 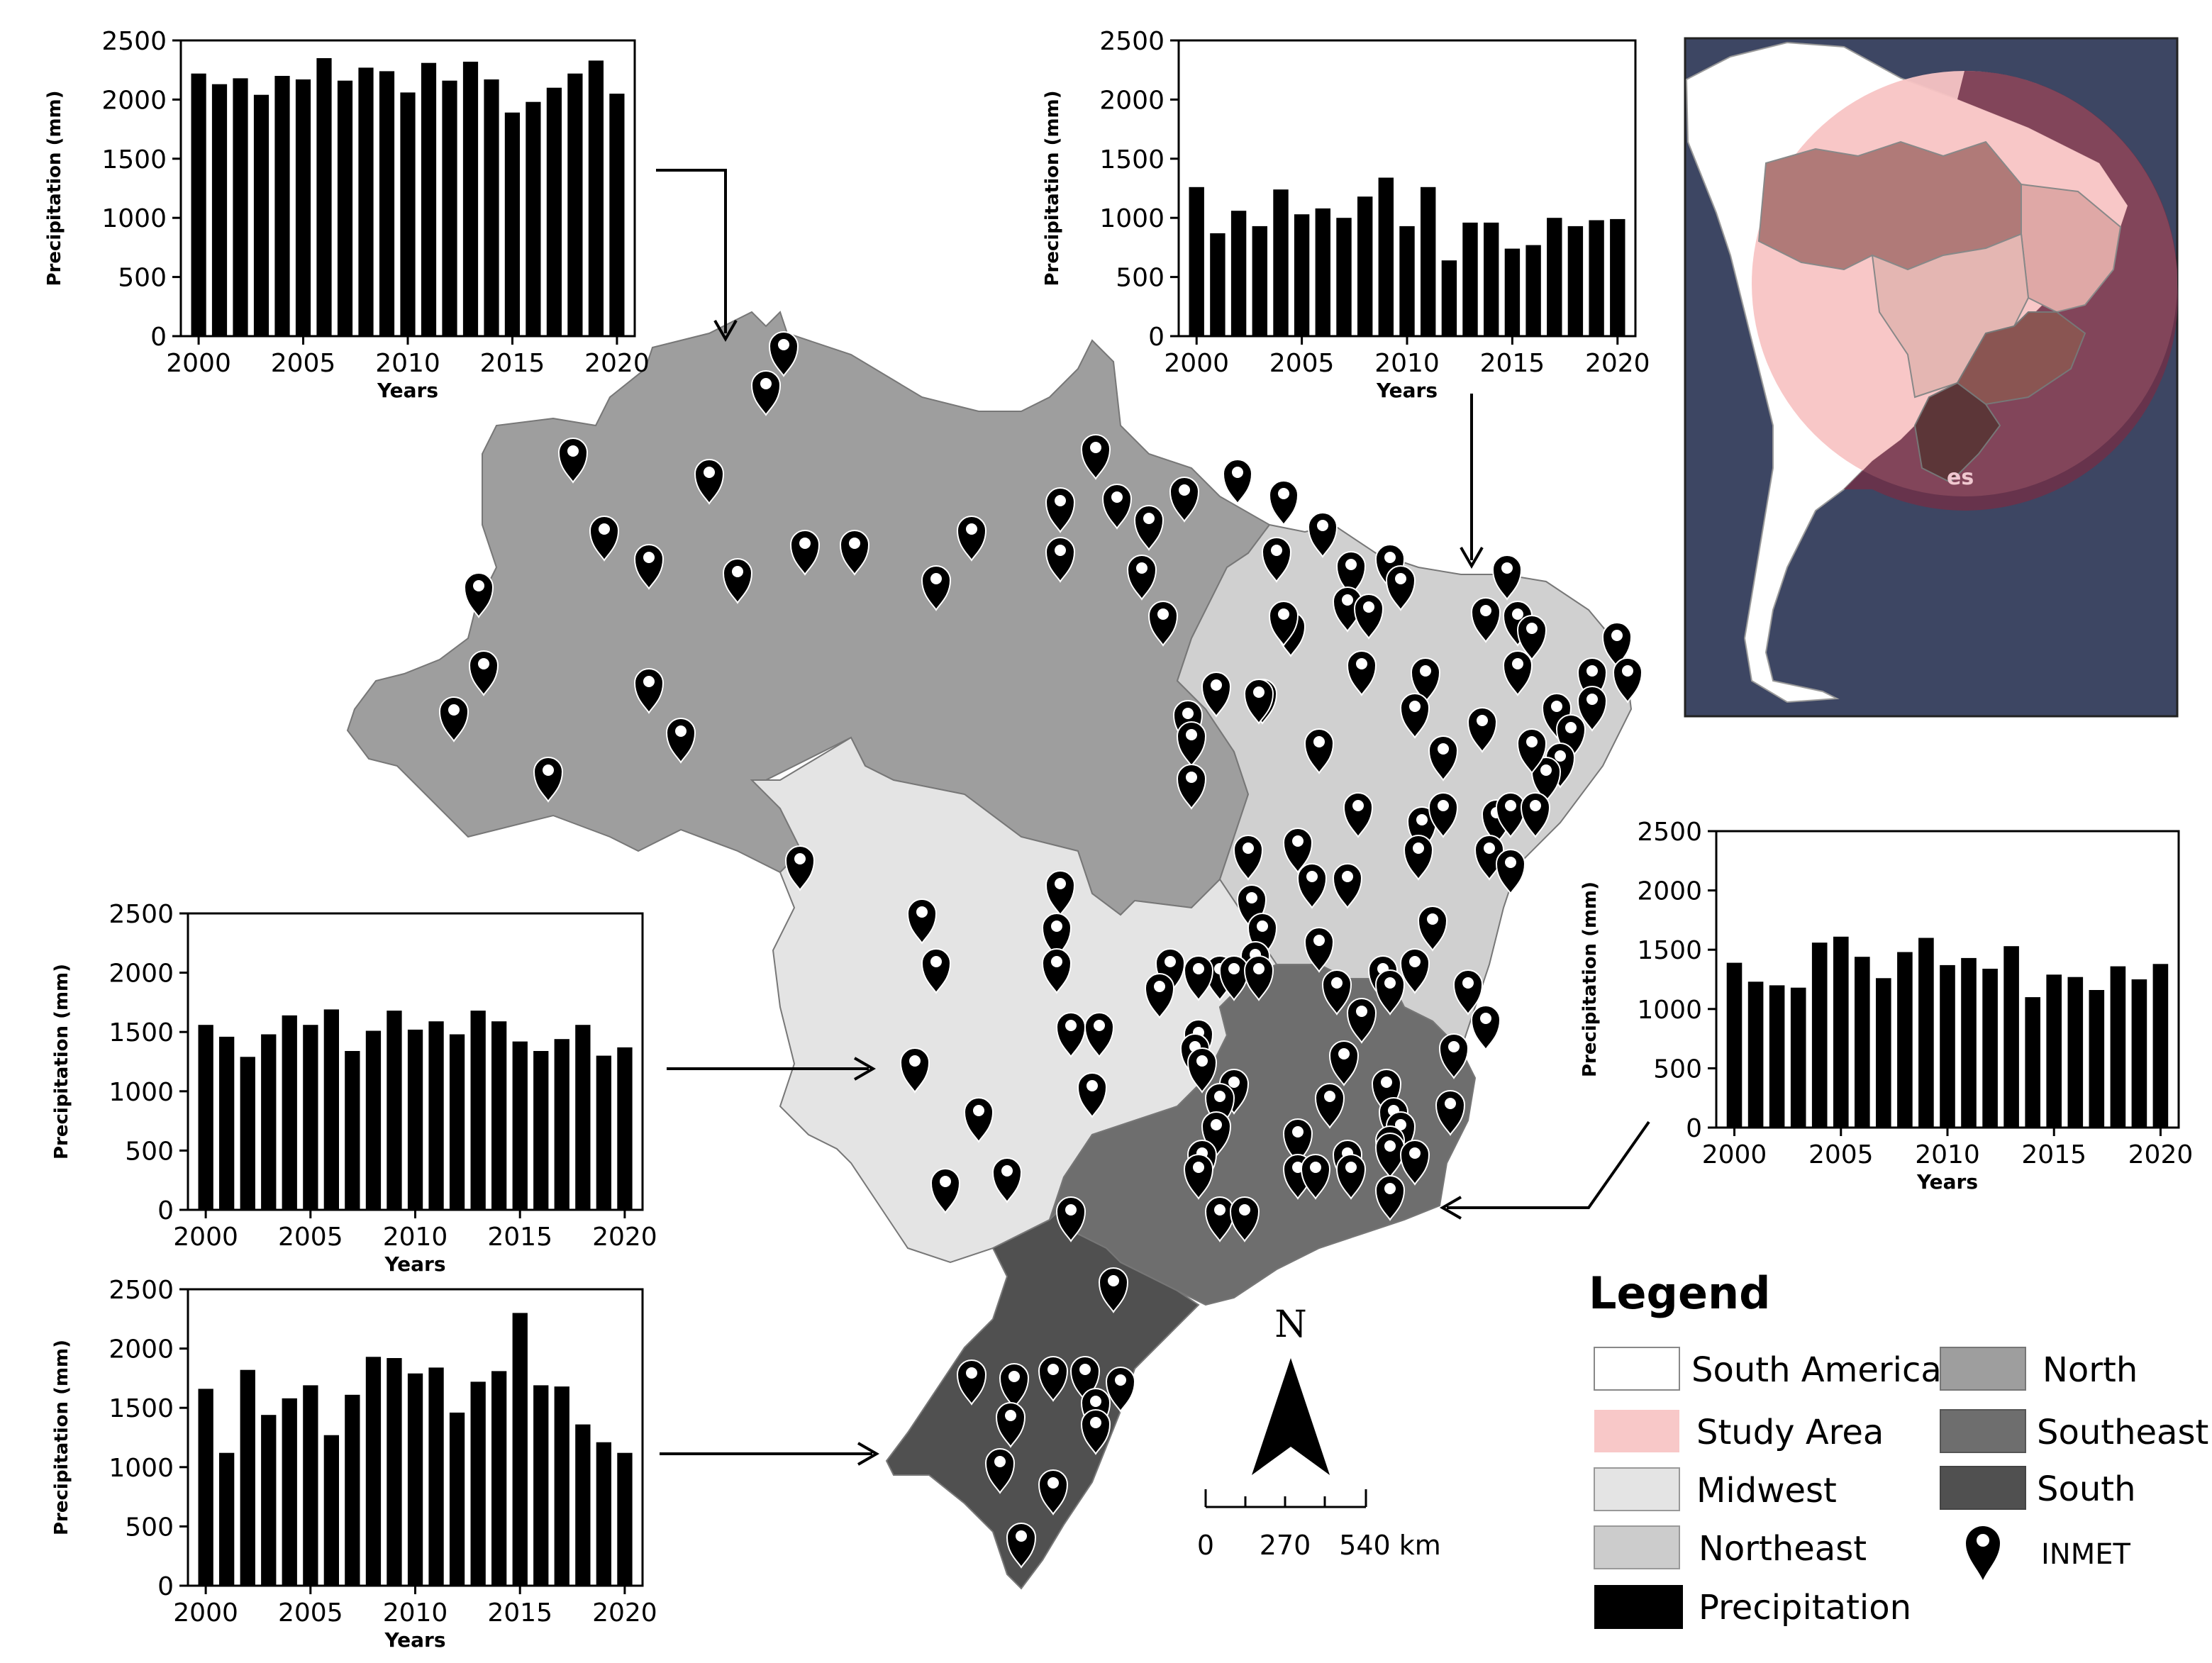 I want to click on bar-south-2013, so click(x=478, y=1484).